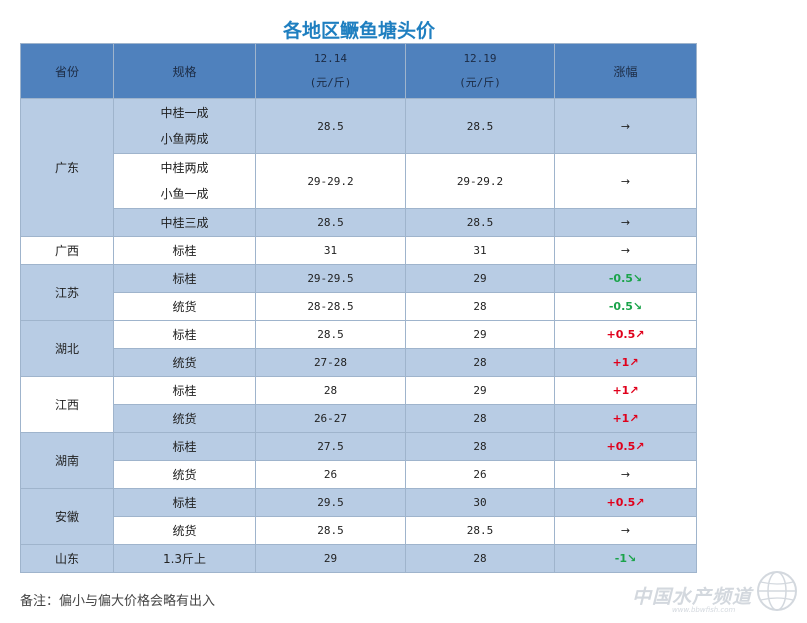  What do you see at coordinates (118, 601) in the screenshot?
I see `footnote: 备注：偏小与偏大价格会略有出入` at bounding box center [118, 601].